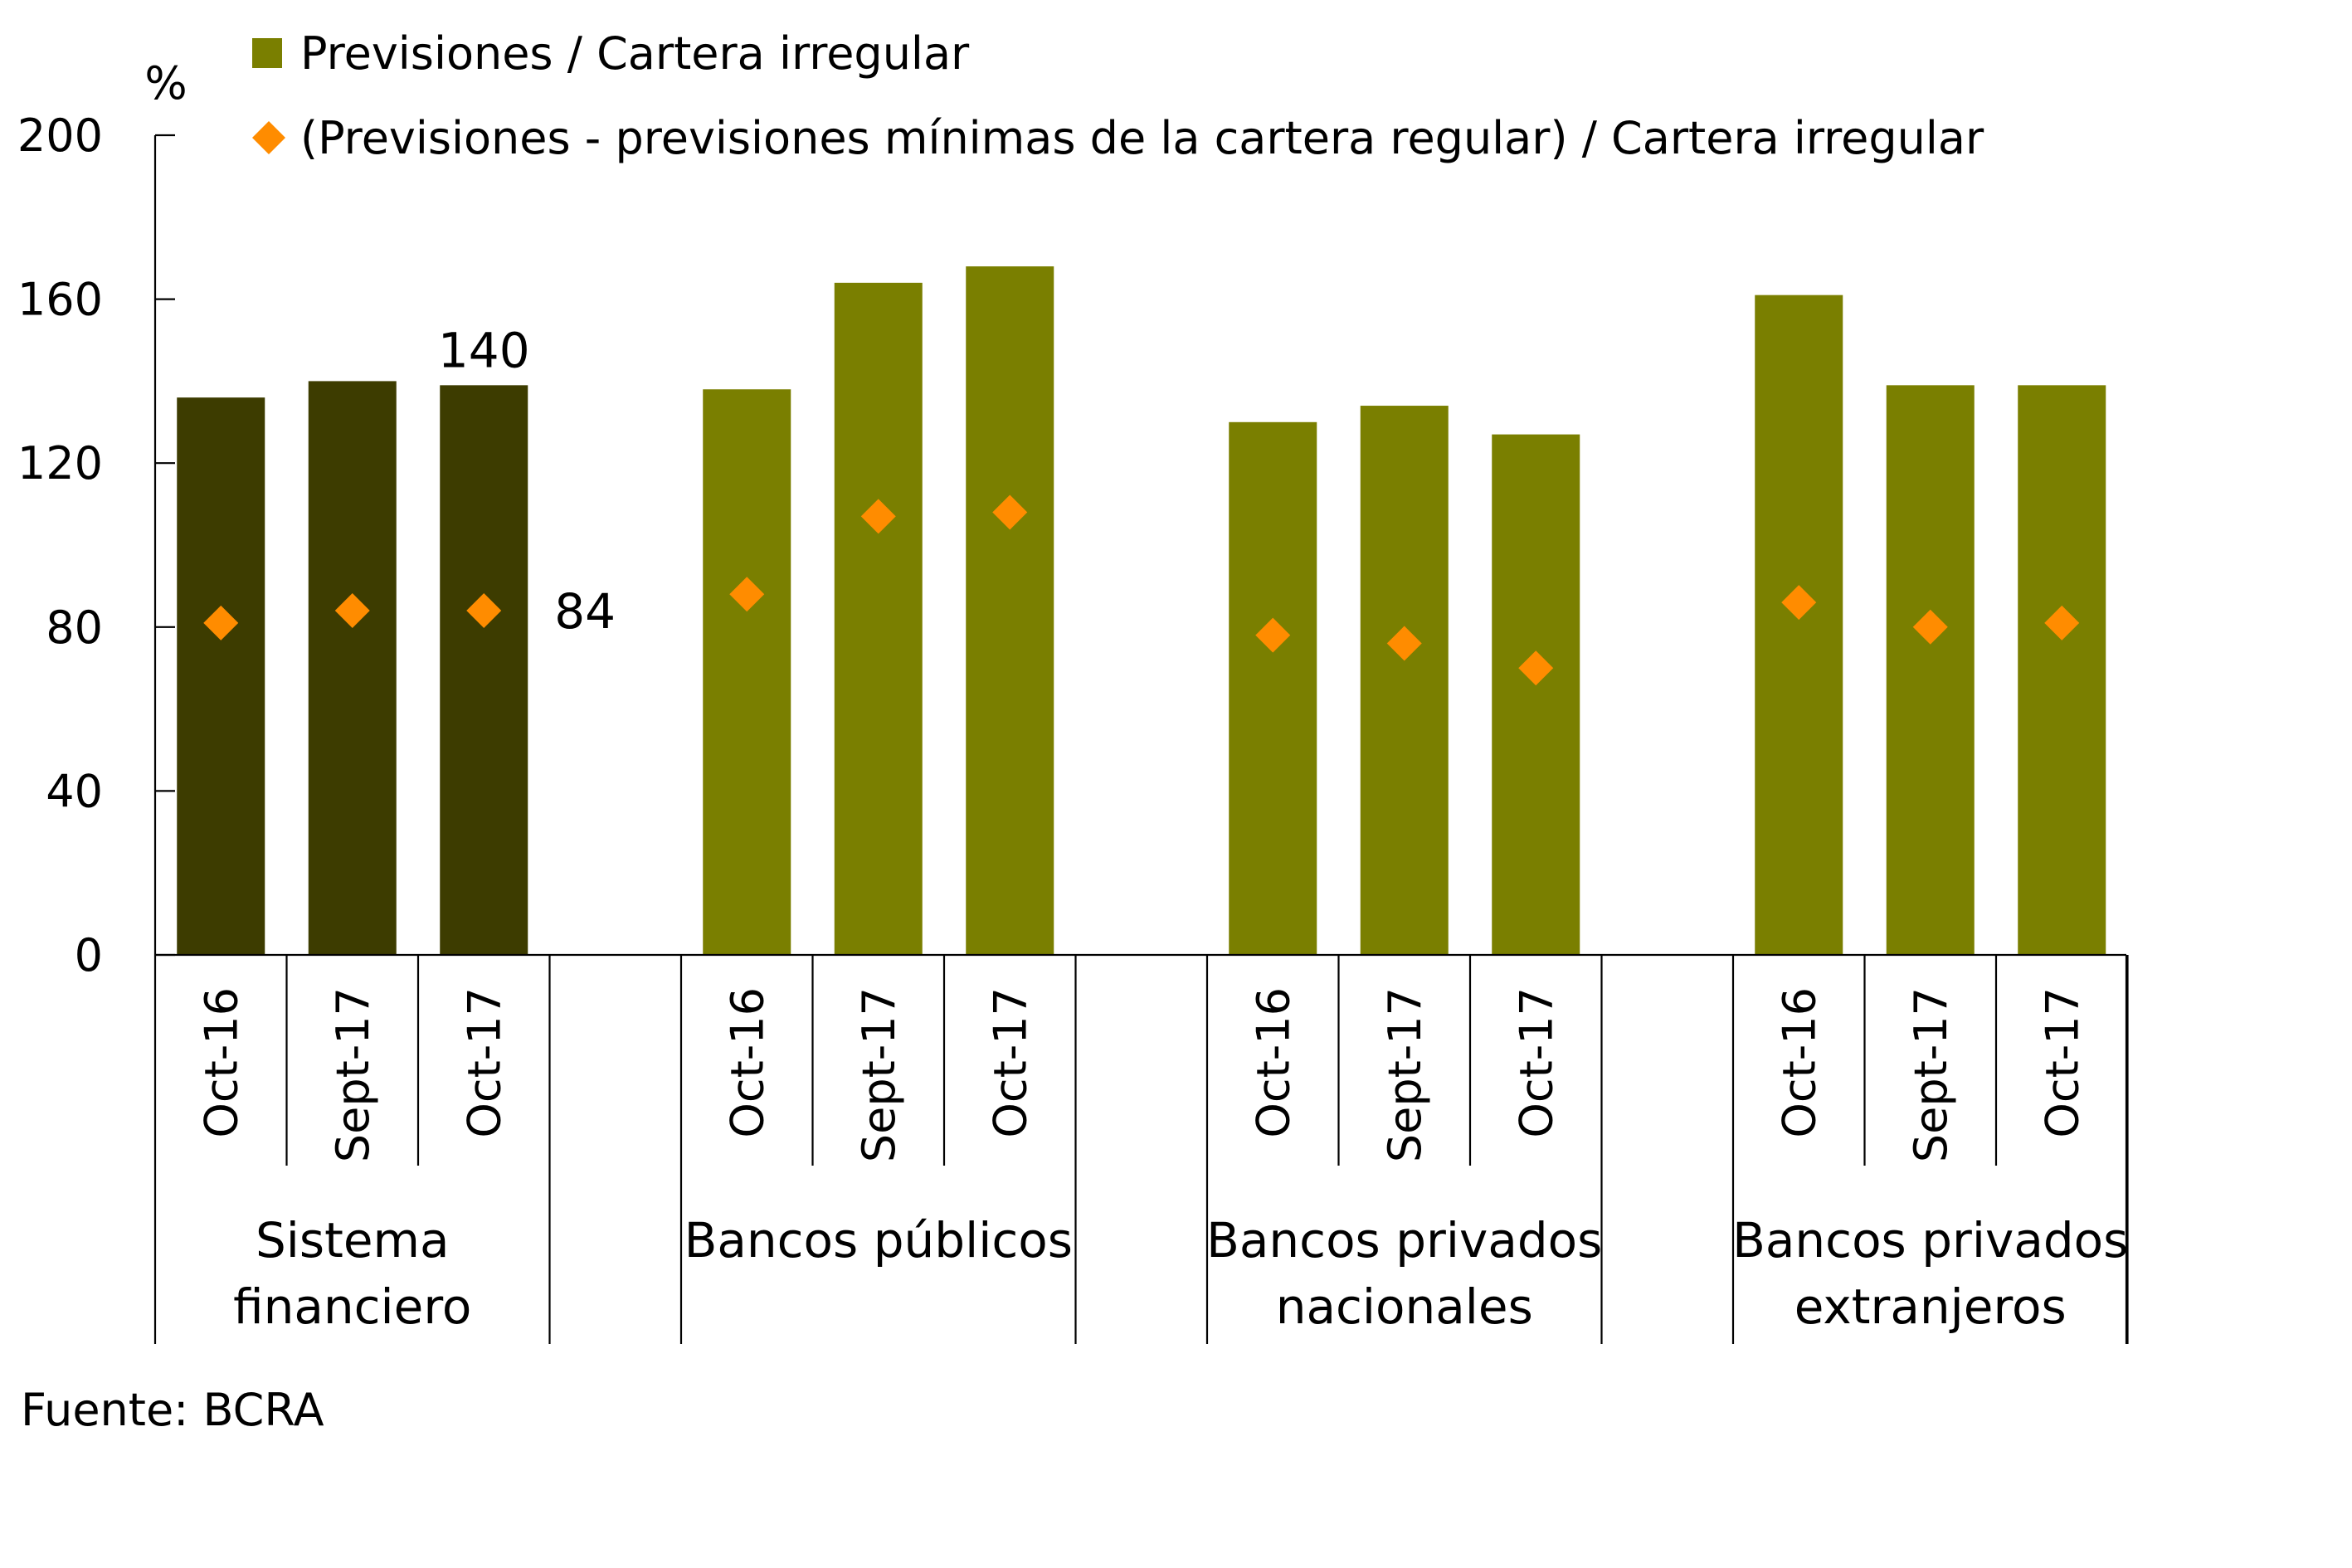 This screenshot has height=1568, width=2352. I want to click on source-note: Fuente: BCRA, so click(172, 1410).